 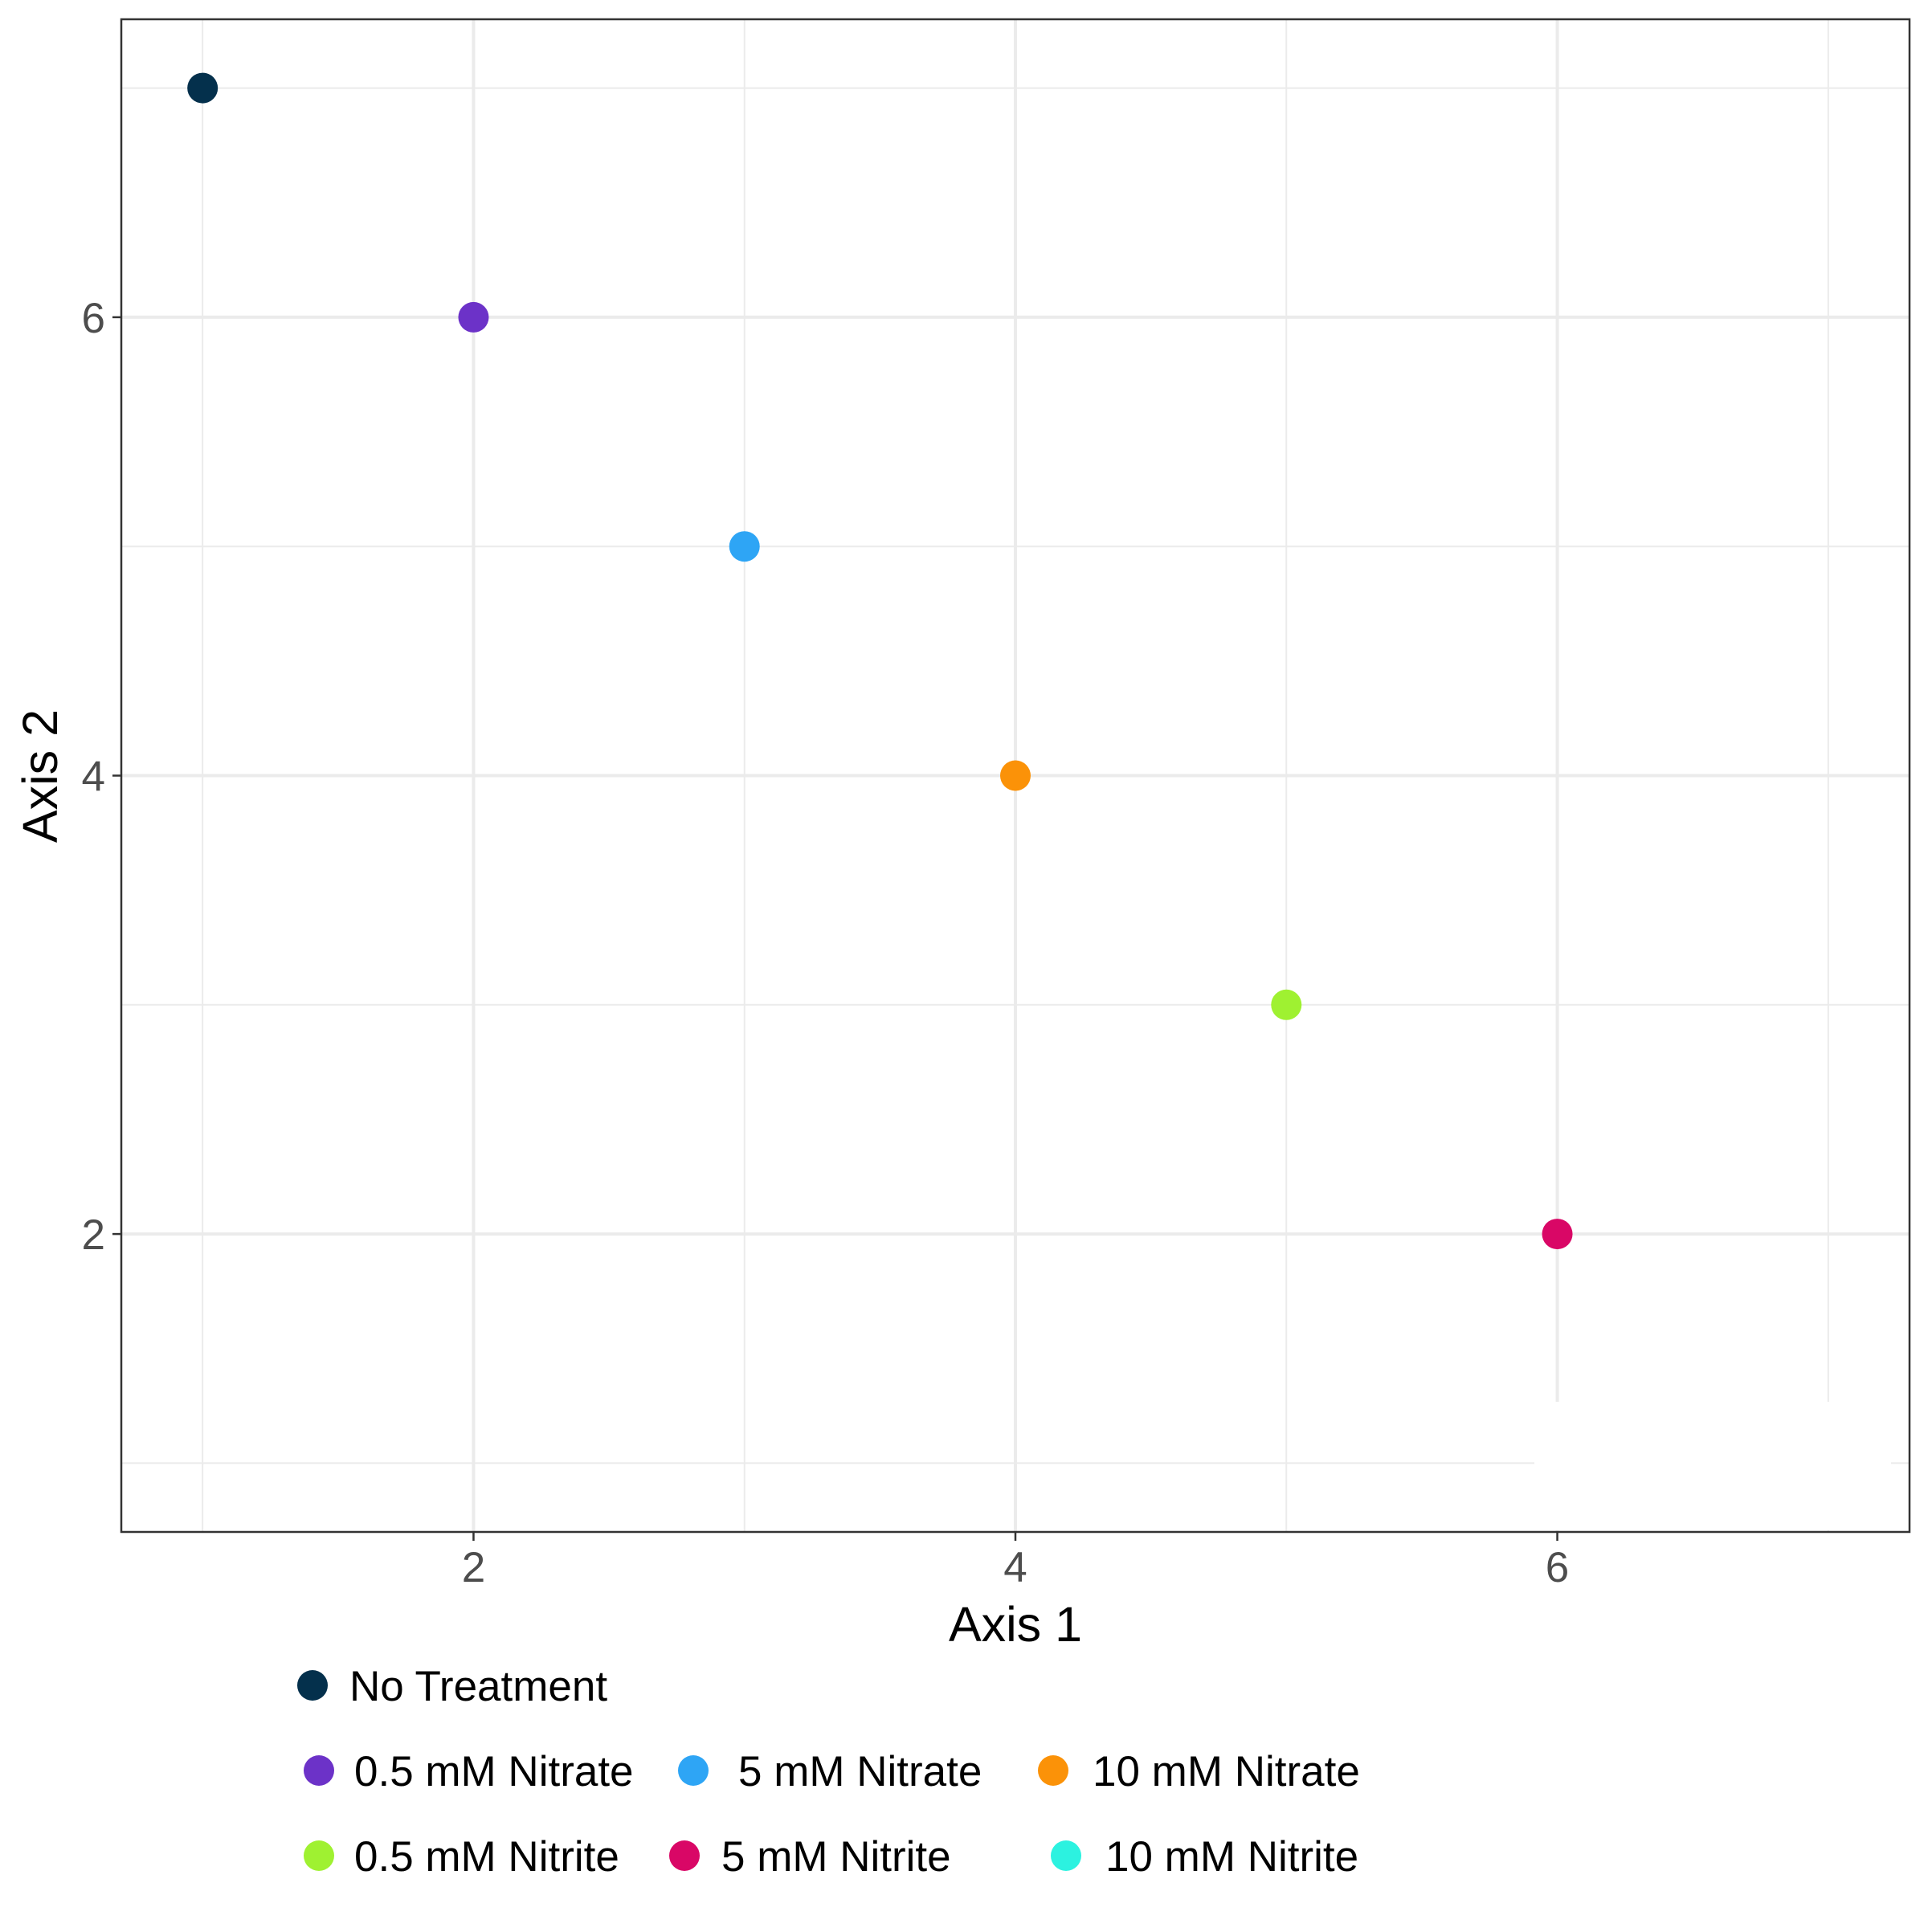 What do you see at coordinates (486, 1857) in the screenshot?
I see `legend-label: 0.5 mM Nitrite` at bounding box center [486, 1857].